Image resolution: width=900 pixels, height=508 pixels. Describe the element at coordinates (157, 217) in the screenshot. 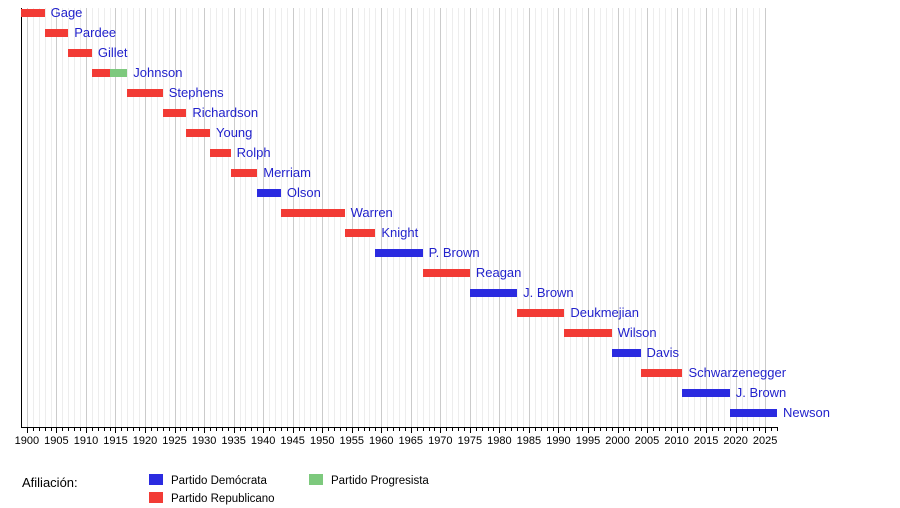

I see `gridline-year-1922` at that location.